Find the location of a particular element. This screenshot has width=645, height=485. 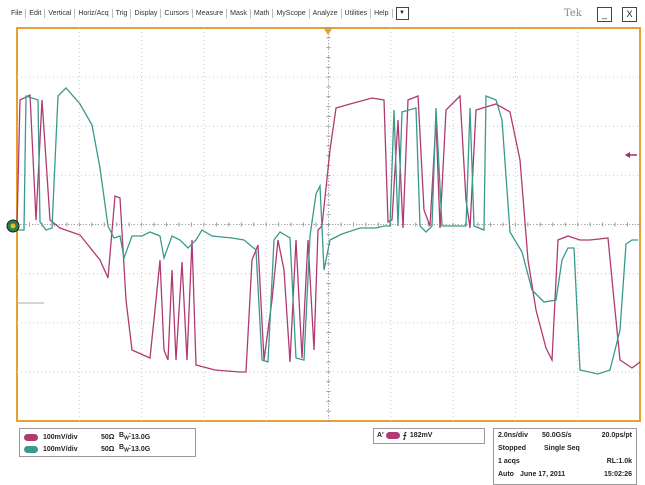

ch2-bandwidth: 13.0G is located at coordinates (141, 449).